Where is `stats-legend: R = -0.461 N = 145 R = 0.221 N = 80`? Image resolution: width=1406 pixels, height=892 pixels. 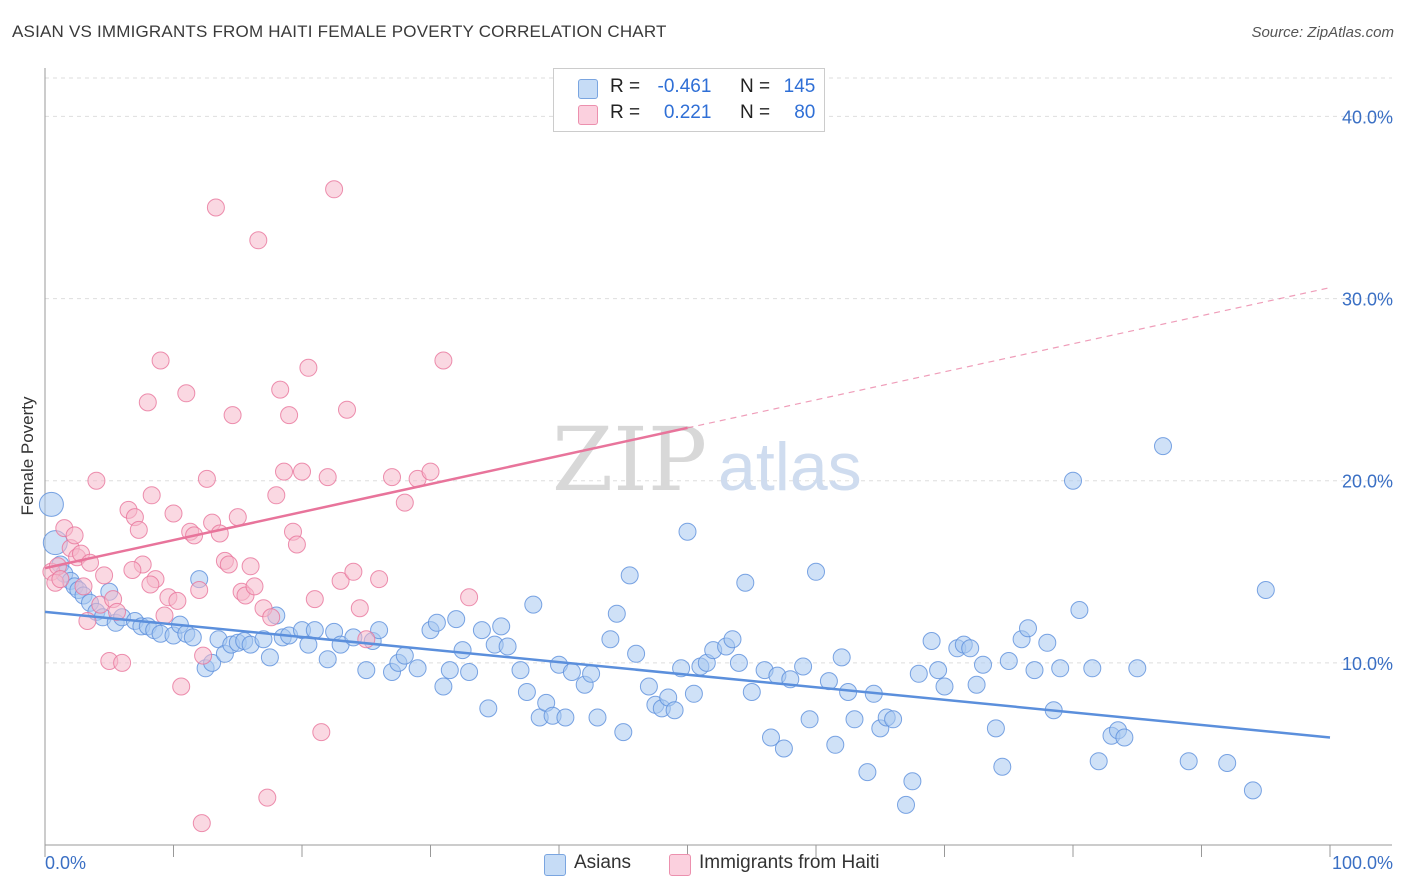
stats-legend: R = -0.461 N = 145 R = 0.221 N = 80 is located at coordinates (689, 100).